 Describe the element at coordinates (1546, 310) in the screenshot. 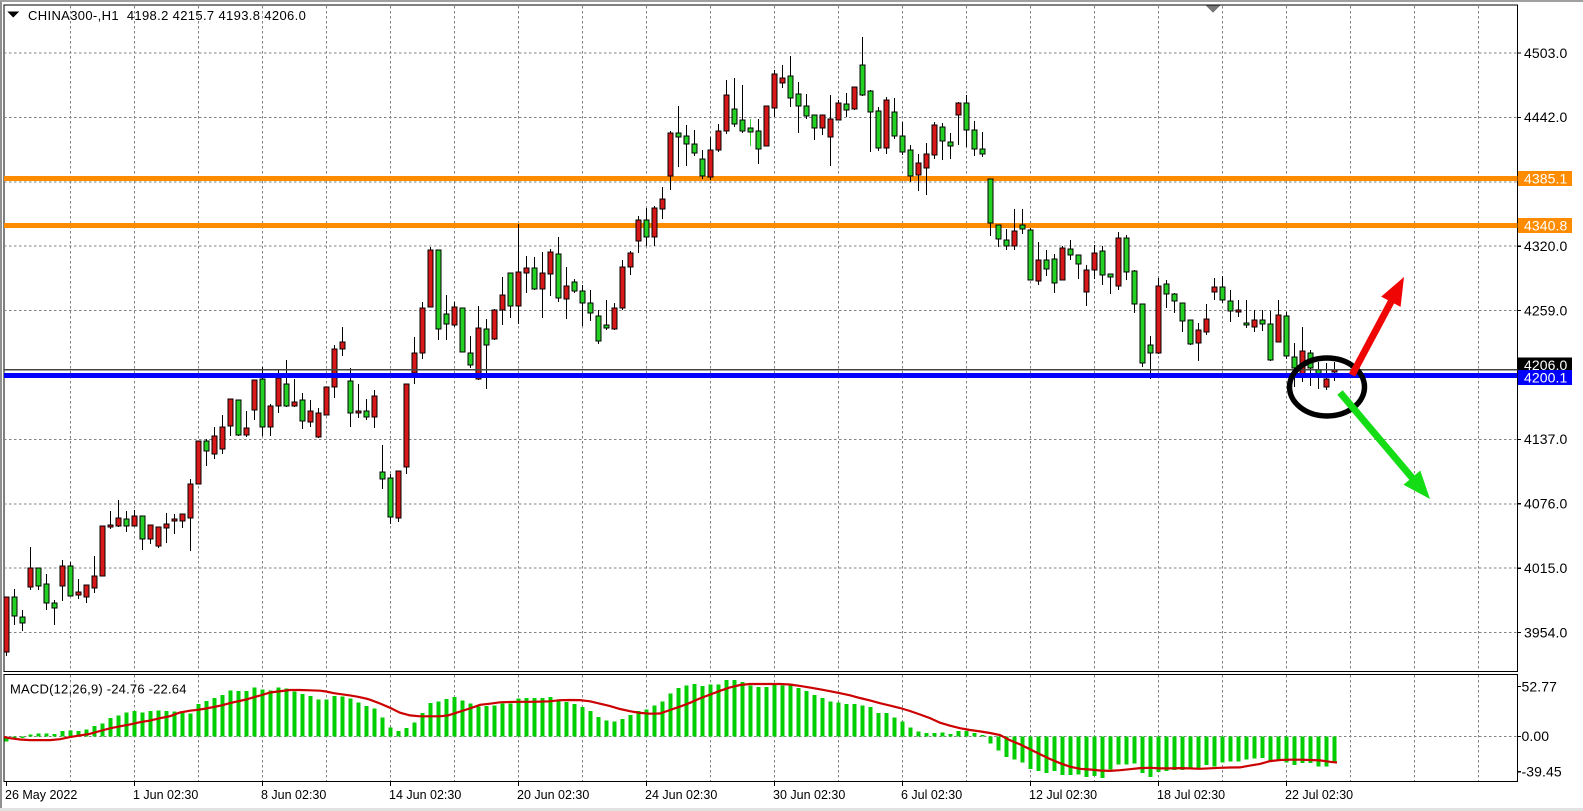

I see `svg-text: 4259.0` at that location.